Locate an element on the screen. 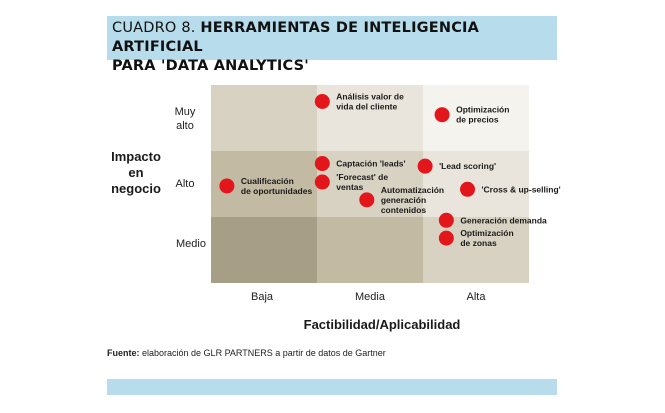 Image resolution: width=665 pixels, height=413 pixels. data-point-label: Automatización generación contenidos is located at coordinates (412, 200).